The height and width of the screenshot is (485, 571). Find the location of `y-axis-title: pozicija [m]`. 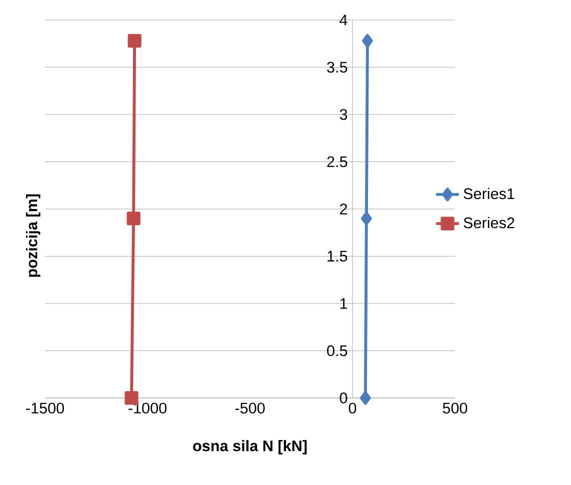

y-axis-title: pozicija [m] is located at coordinates (33, 235).